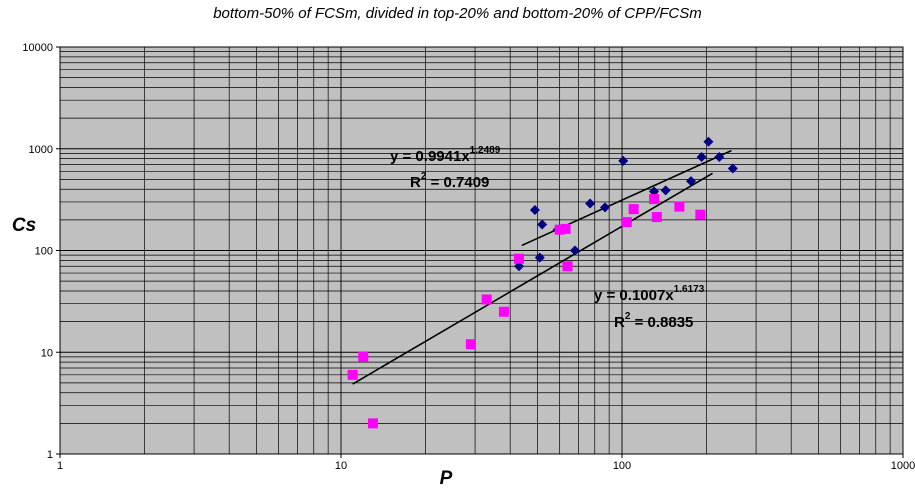 The height and width of the screenshot is (493, 915). What do you see at coordinates (44, 252) in the screenshot?
I see `y-tick-label: 100` at bounding box center [44, 252].